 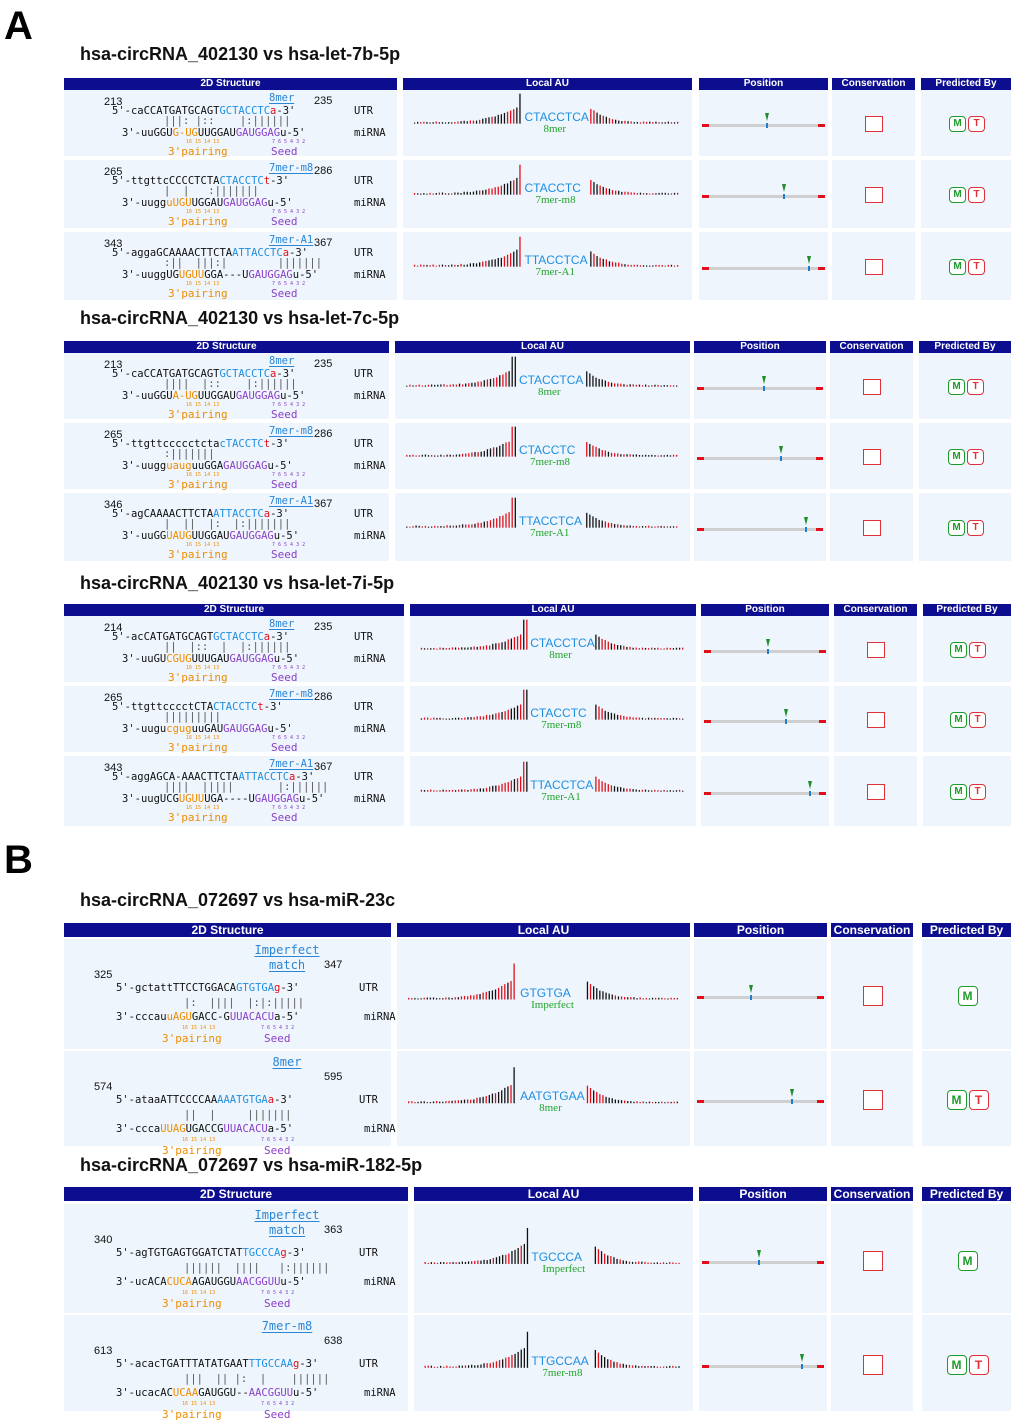 What do you see at coordinates (545, 992) in the screenshot?
I see `local-au-site: GTGTGA` at bounding box center [545, 992].